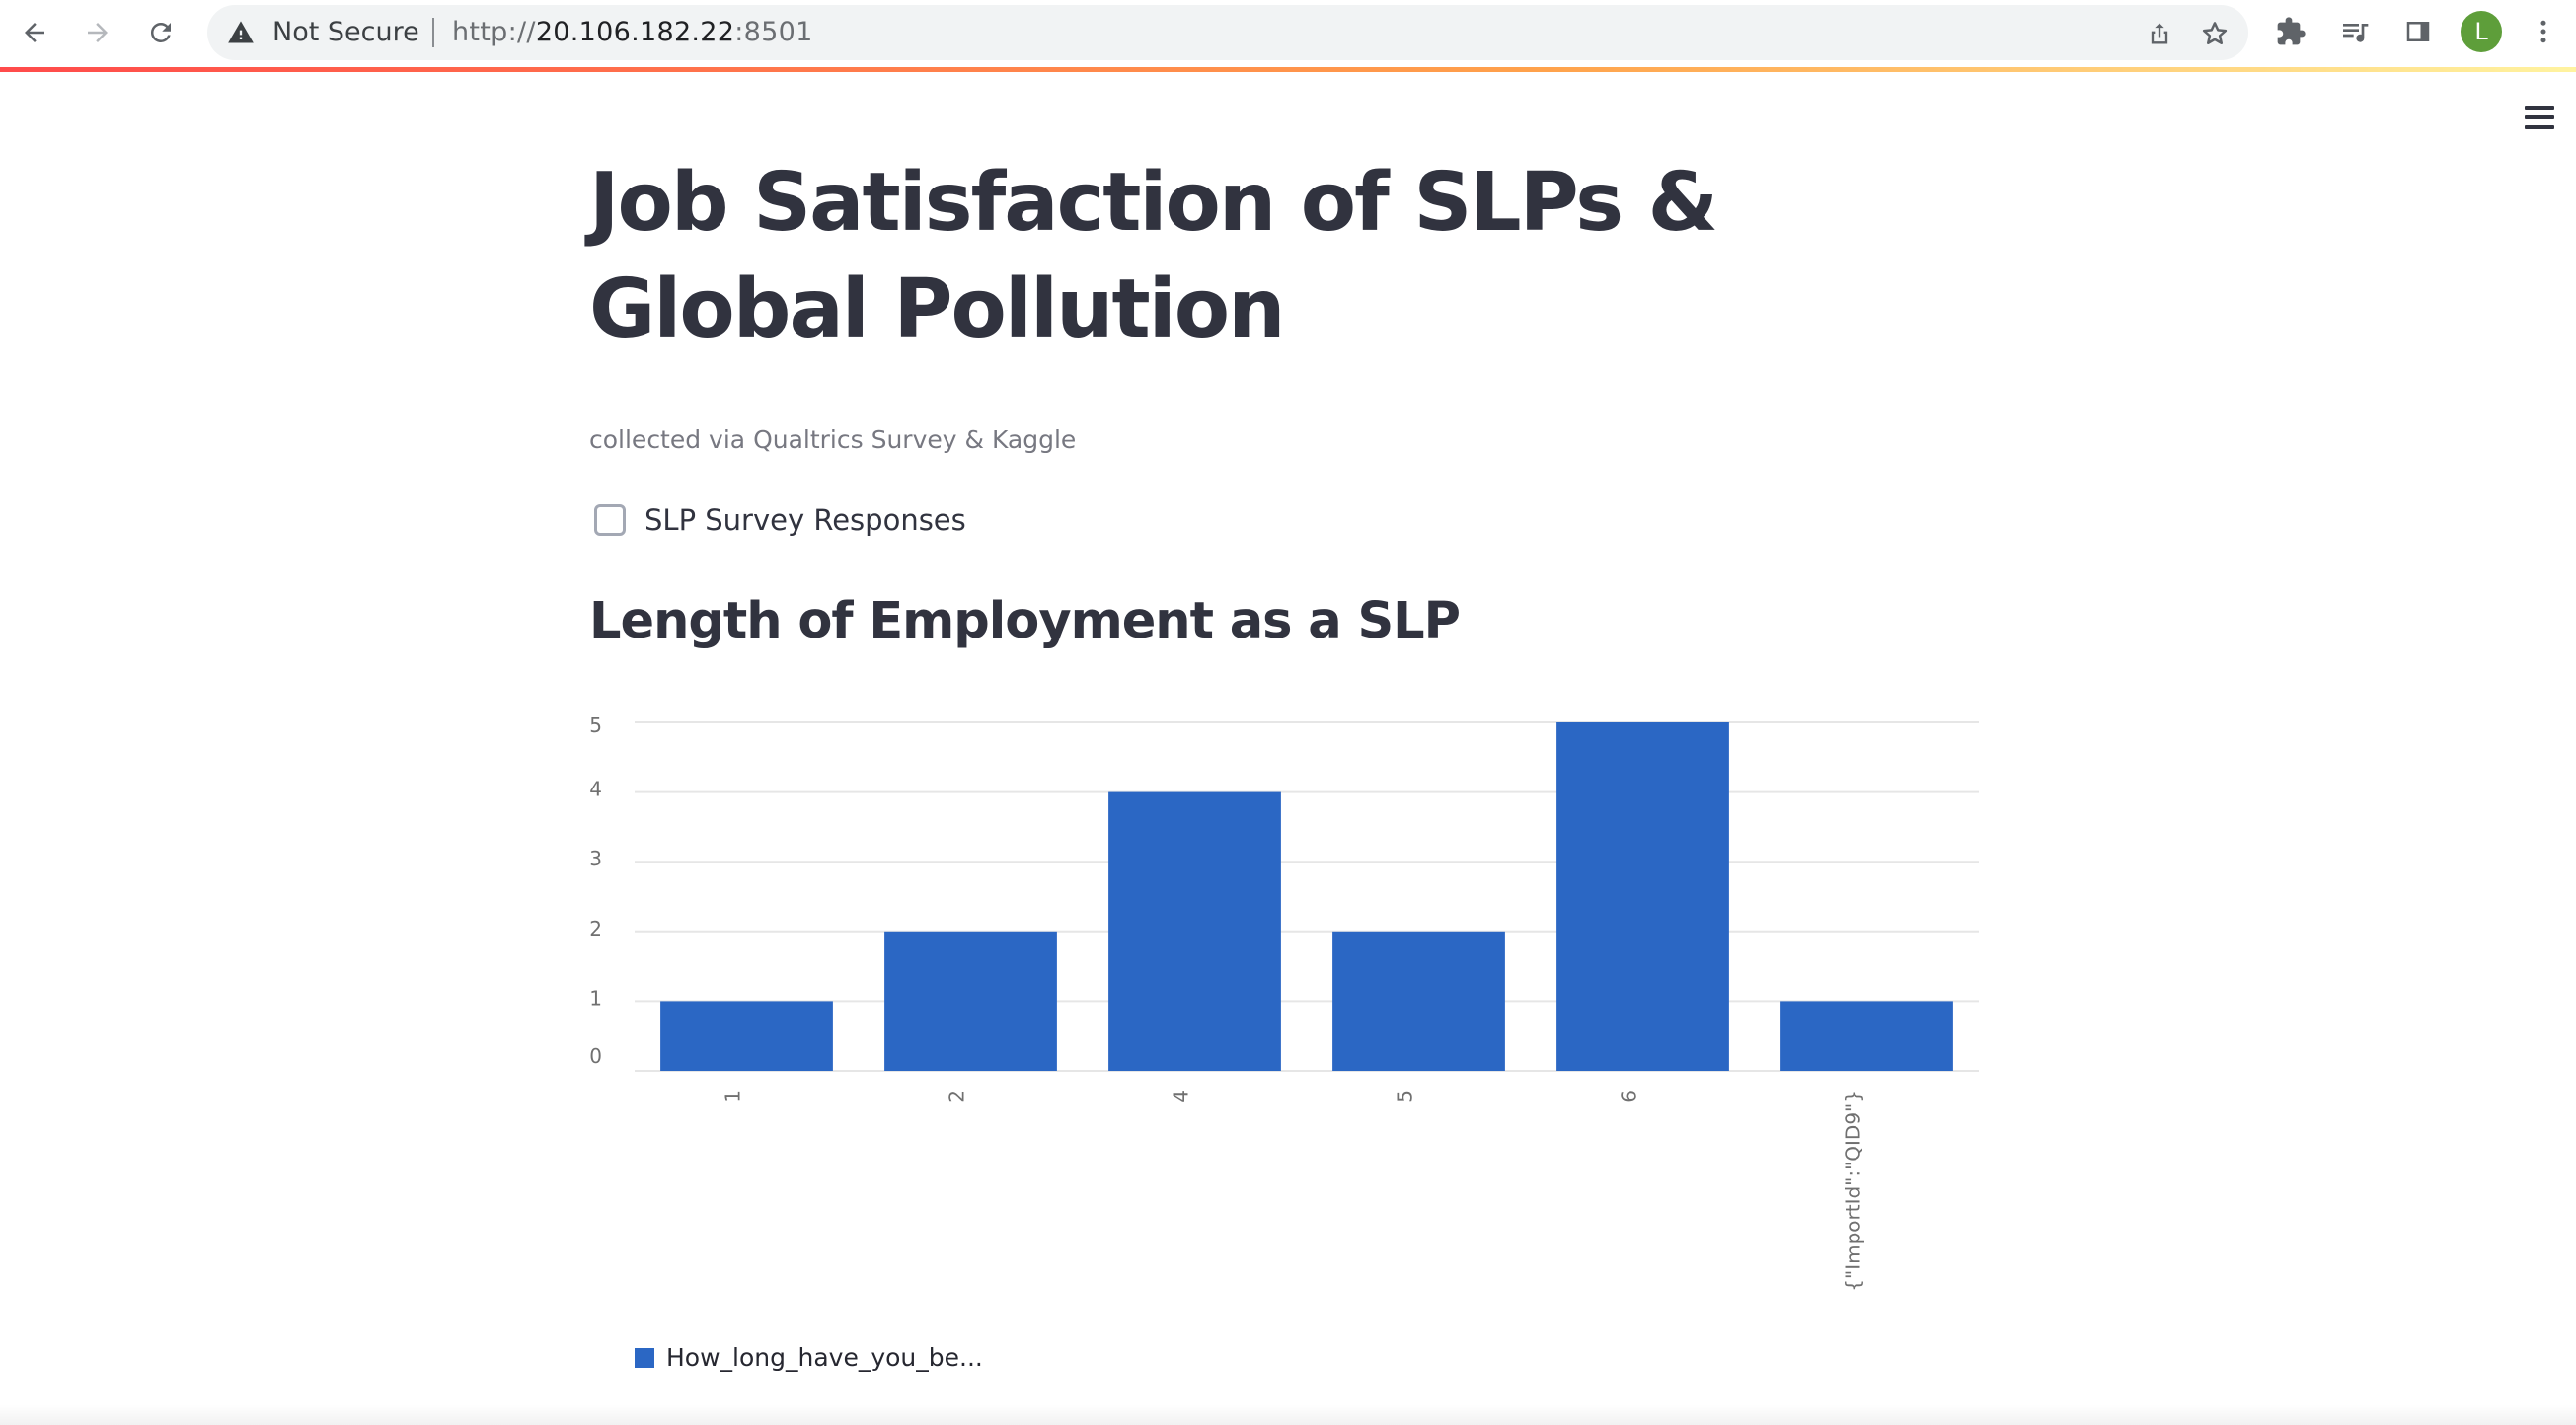  Describe the element at coordinates (805, 520) in the screenshot. I see `checkbox-label: SLP Survey Responses` at that location.